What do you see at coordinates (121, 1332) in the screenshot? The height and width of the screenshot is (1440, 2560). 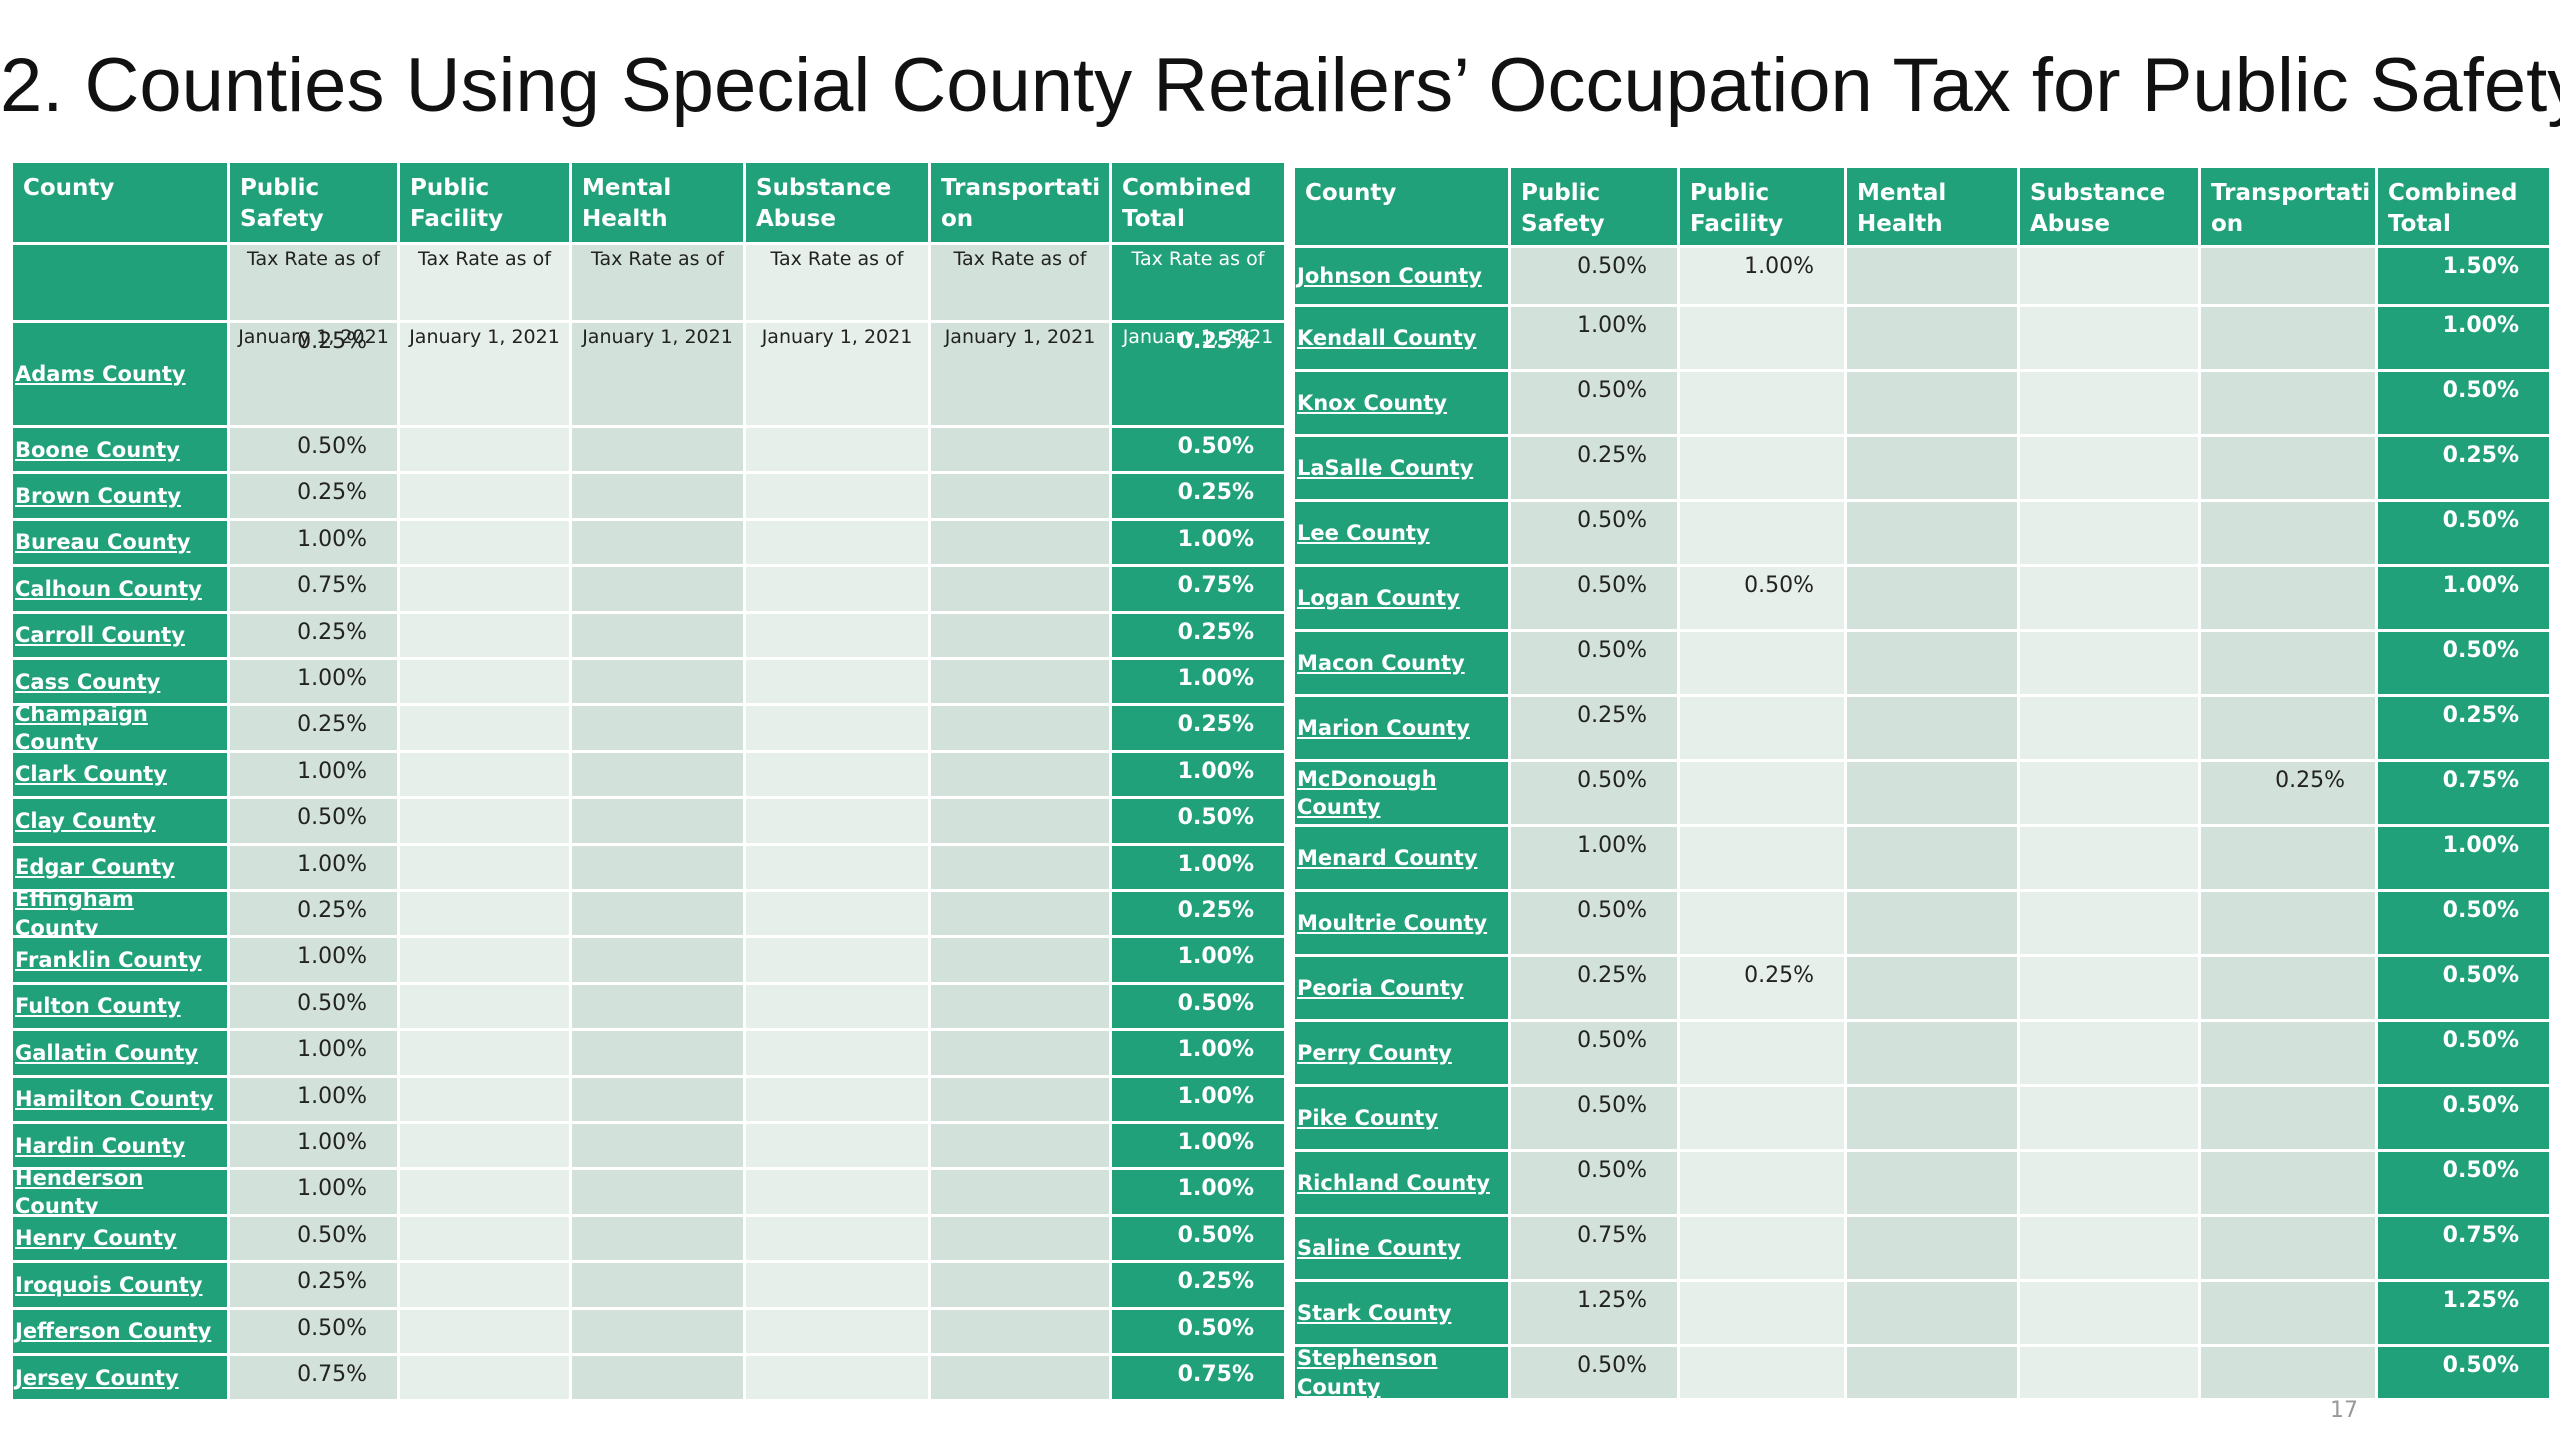 I see `county-link: Jefferson County` at bounding box center [121, 1332].